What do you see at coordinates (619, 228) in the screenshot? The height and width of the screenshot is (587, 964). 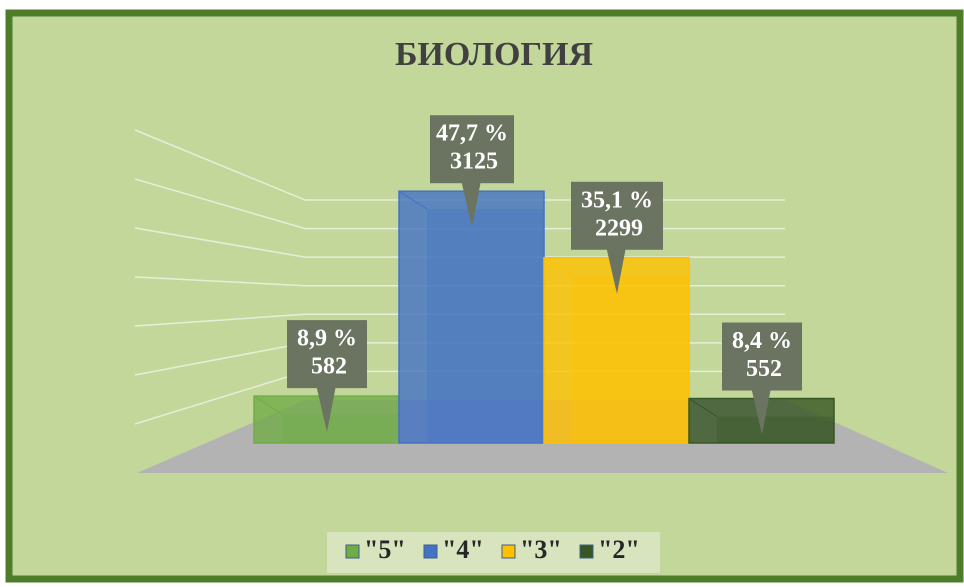 I see `data-label: 2299` at bounding box center [619, 228].